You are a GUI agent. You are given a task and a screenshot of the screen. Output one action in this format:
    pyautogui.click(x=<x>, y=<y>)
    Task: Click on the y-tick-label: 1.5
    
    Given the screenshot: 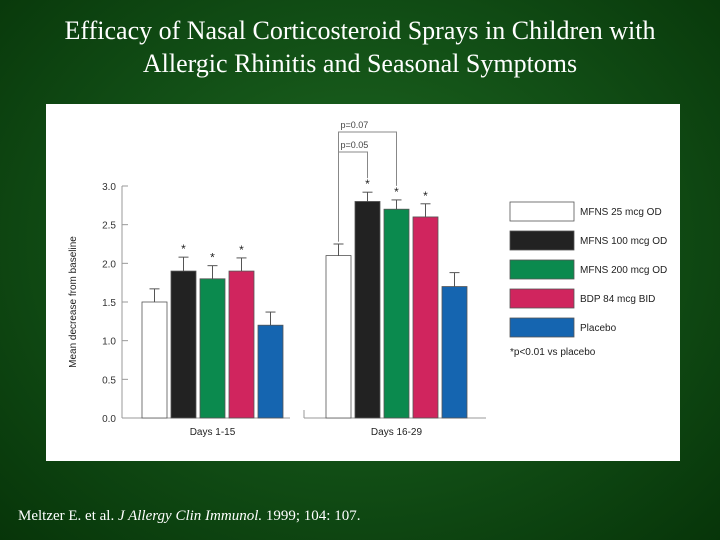 What is the action you would take?
    pyautogui.click(x=109, y=303)
    